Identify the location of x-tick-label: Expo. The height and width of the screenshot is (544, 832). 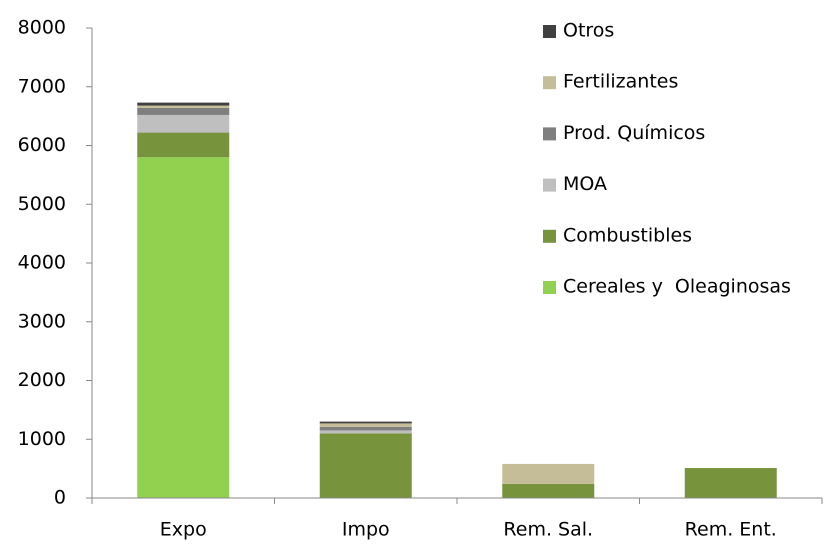
(183, 530).